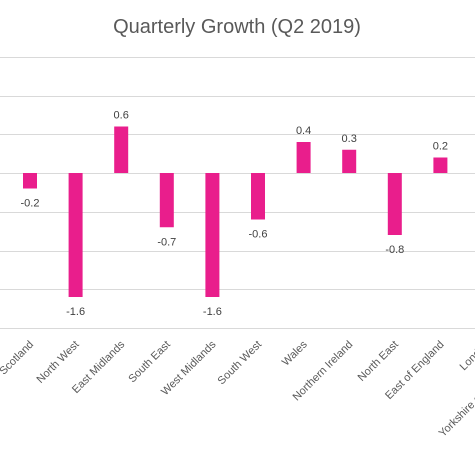 The image size is (475, 475). I want to click on chart-title: Quarterly Growth (Q2 2019), so click(237, 27).